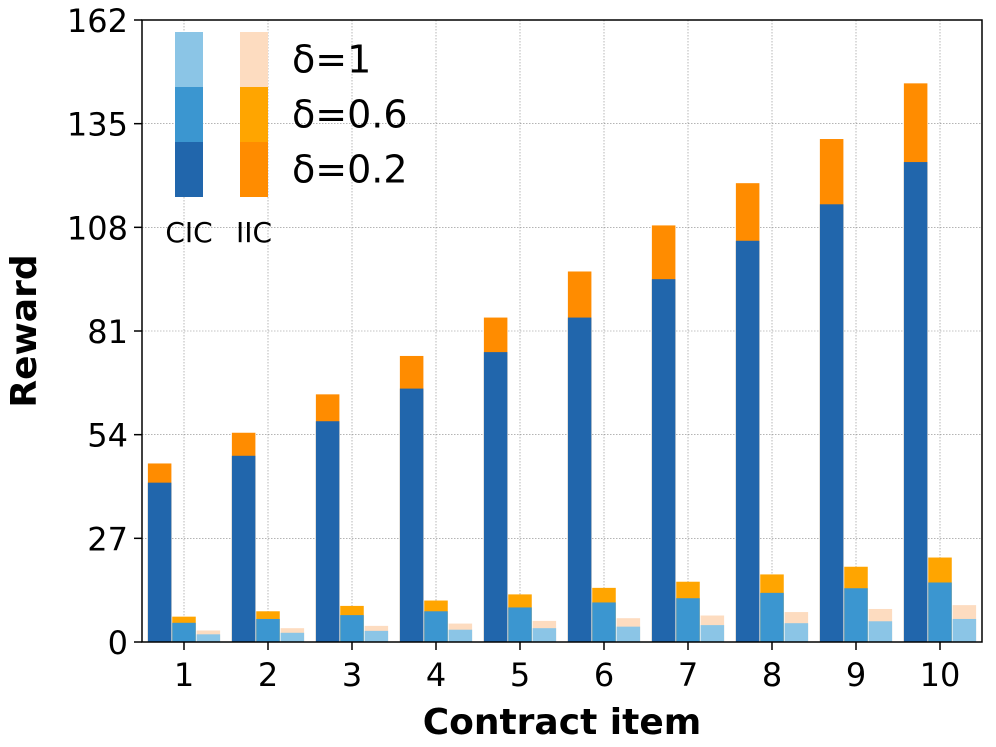 The image size is (996, 747). What do you see at coordinates (350, 170) in the screenshot?
I see `legend-row-label: δ=0.2` at bounding box center [350, 170].